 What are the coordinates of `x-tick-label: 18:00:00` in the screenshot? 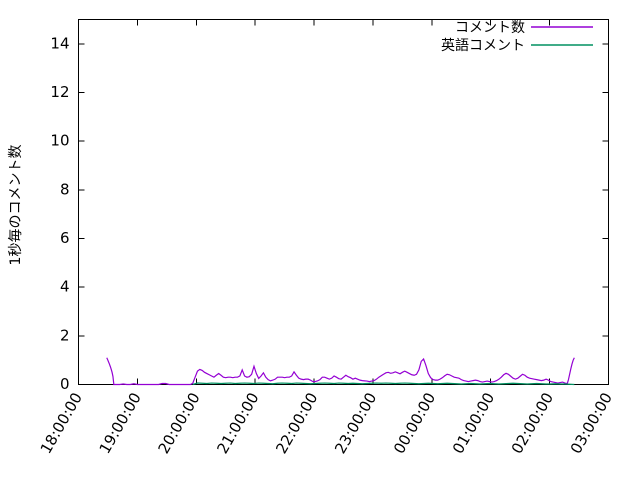 It's located at (61, 423).